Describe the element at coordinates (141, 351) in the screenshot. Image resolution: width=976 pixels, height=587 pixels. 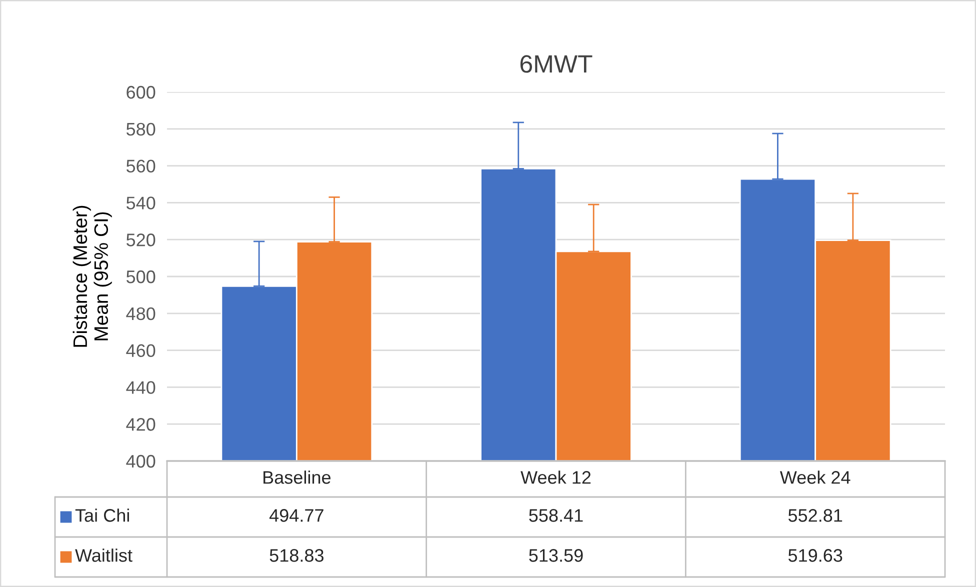
I see `y-tick-label: 460` at that location.